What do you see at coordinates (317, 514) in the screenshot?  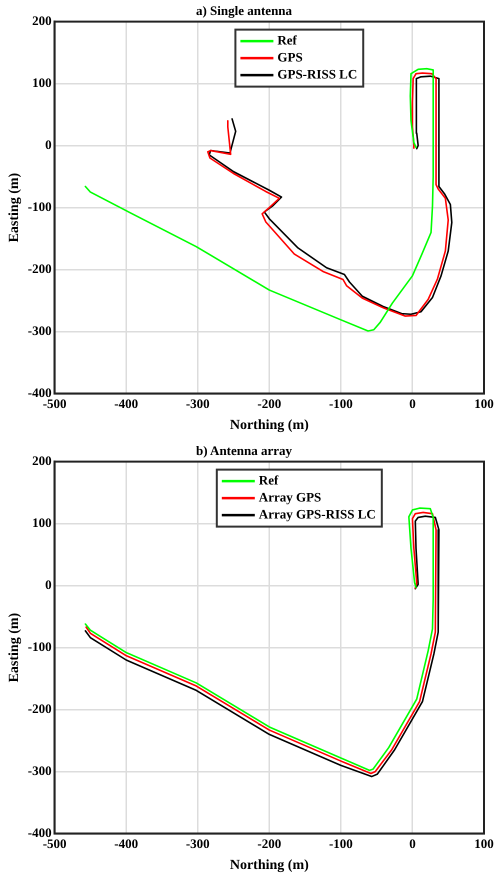 I see `legend-label: Array GPS-RISS LC` at bounding box center [317, 514].